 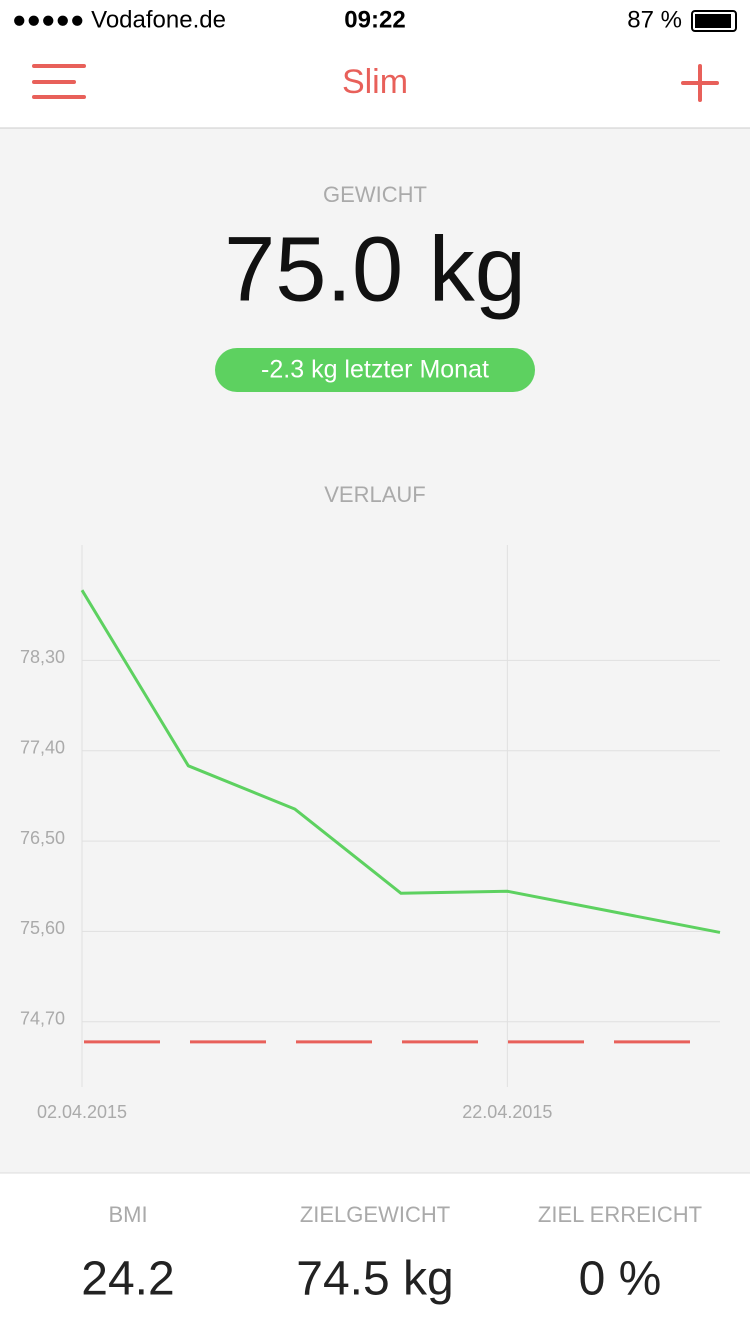 I want to click on battery-text: 87 %, so click(x=654, y=19).